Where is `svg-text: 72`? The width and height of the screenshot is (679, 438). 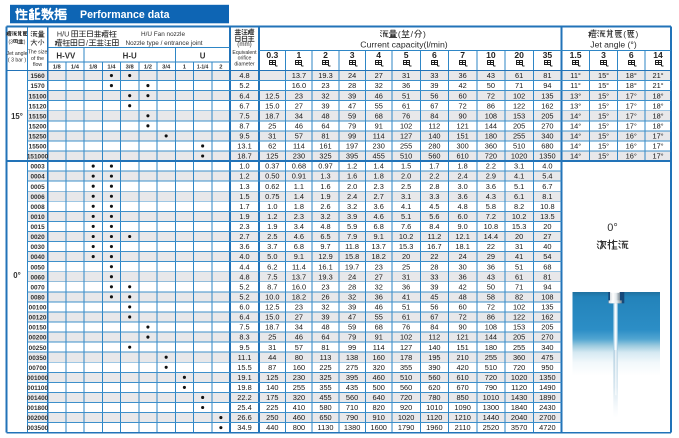
svg-text: 72 is located at coordinates (463, 105).